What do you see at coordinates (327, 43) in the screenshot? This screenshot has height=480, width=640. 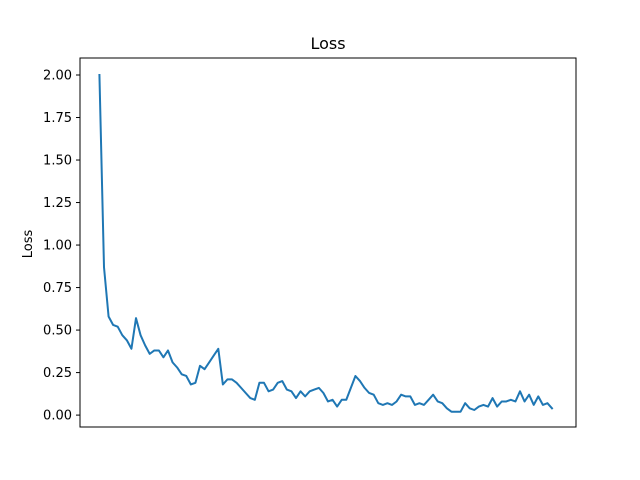 I see `chart-title: Loss` at bounding box center [327, 43].